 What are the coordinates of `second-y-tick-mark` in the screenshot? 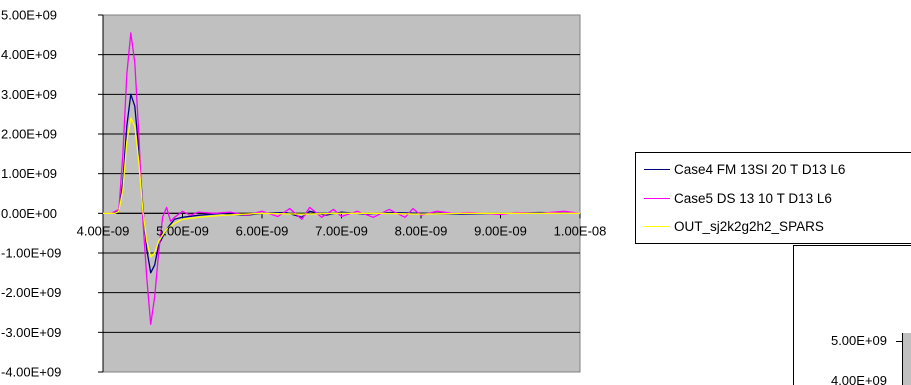 It's located at (899, 341).